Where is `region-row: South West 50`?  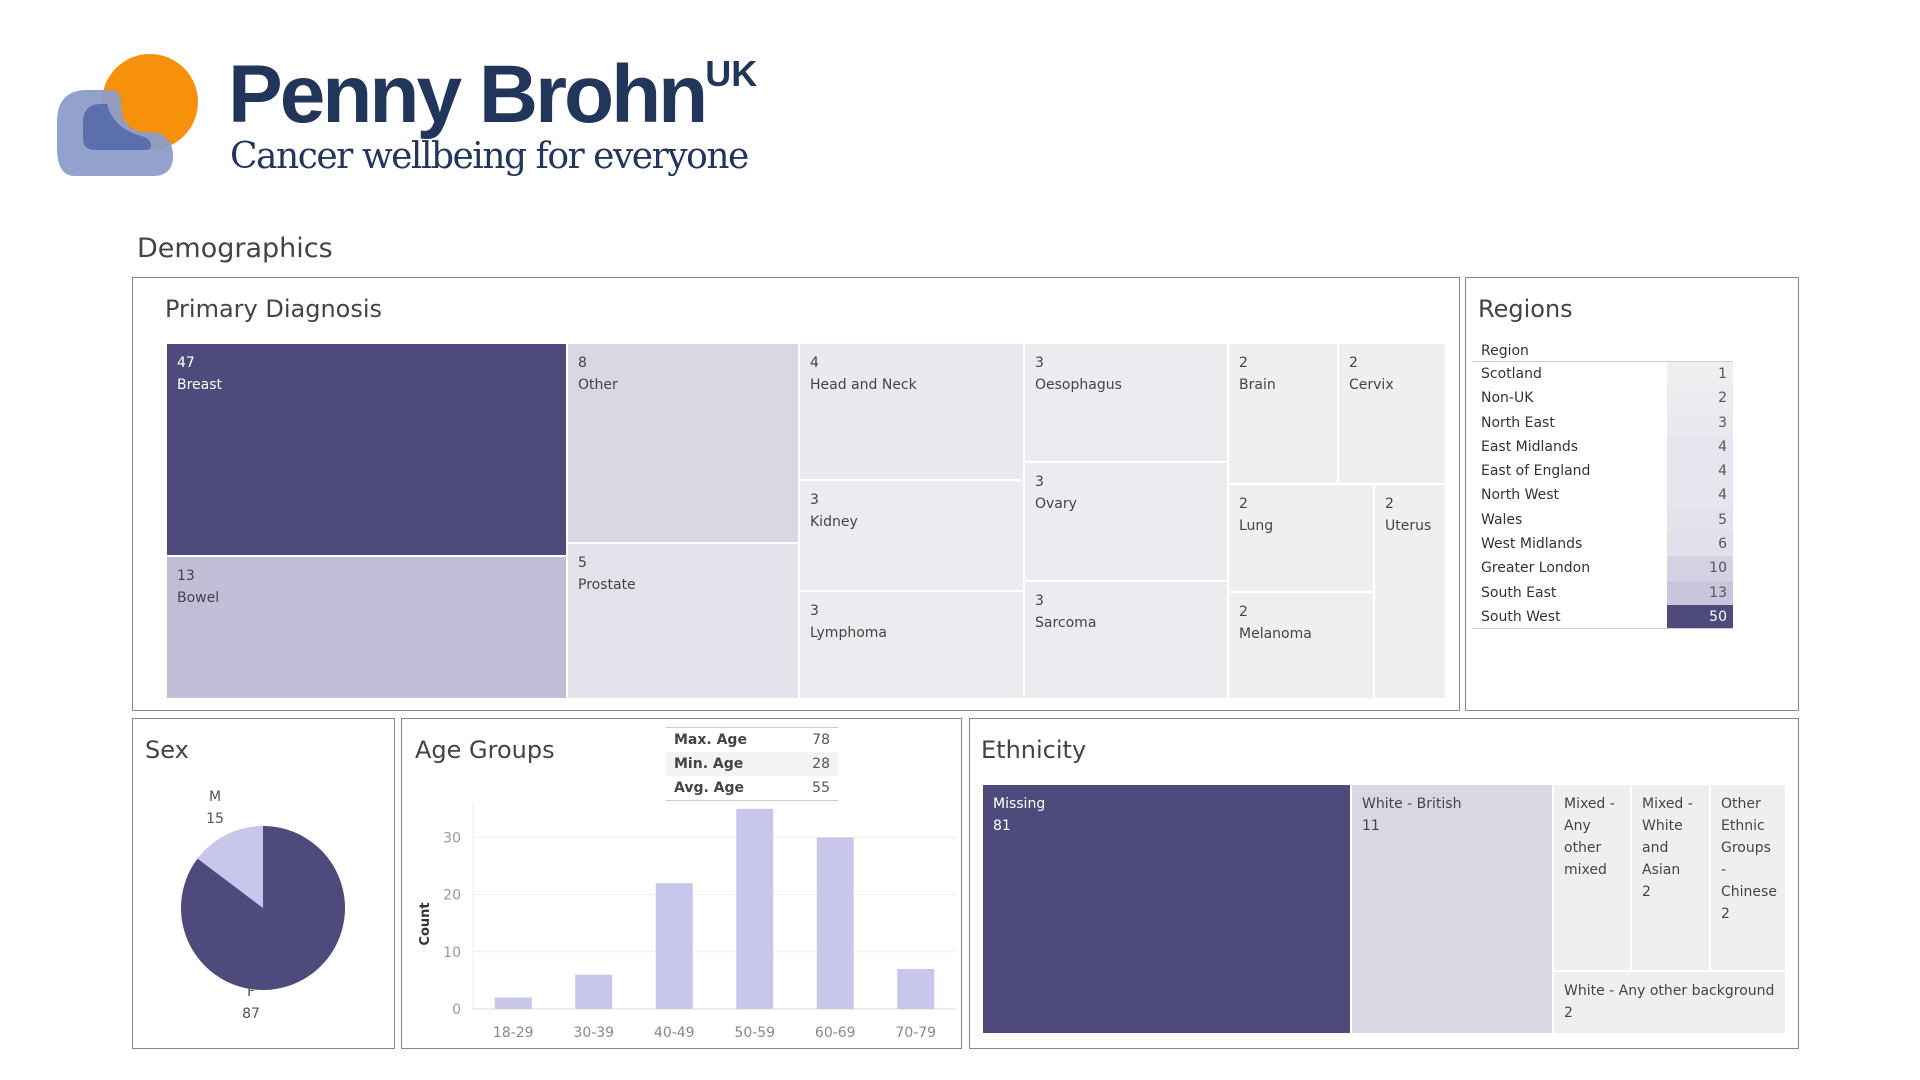
region-row: South West 50 is located at coordinates (1603, 617).